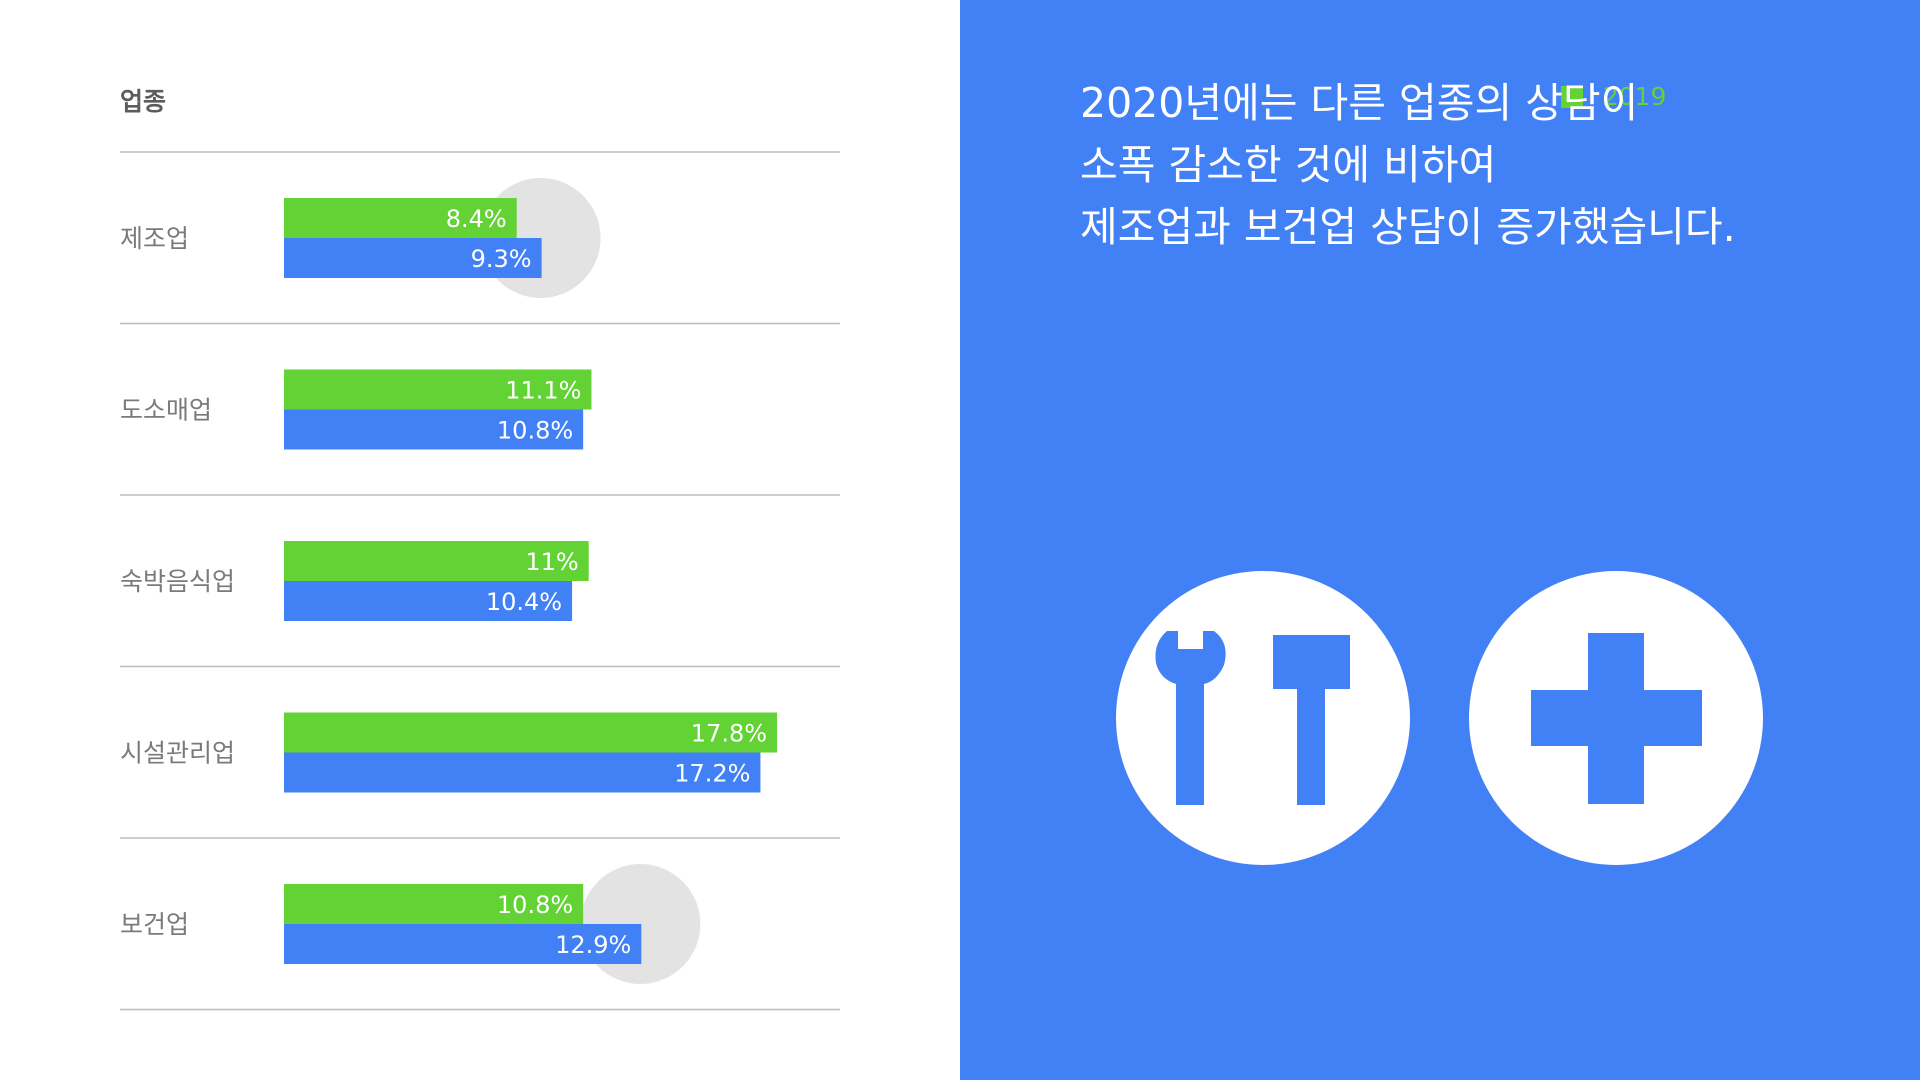 Image resolution: width=1920 pixels, height=1080 pixels. I want to click on tools-icon-badge, so click(1263, 718).